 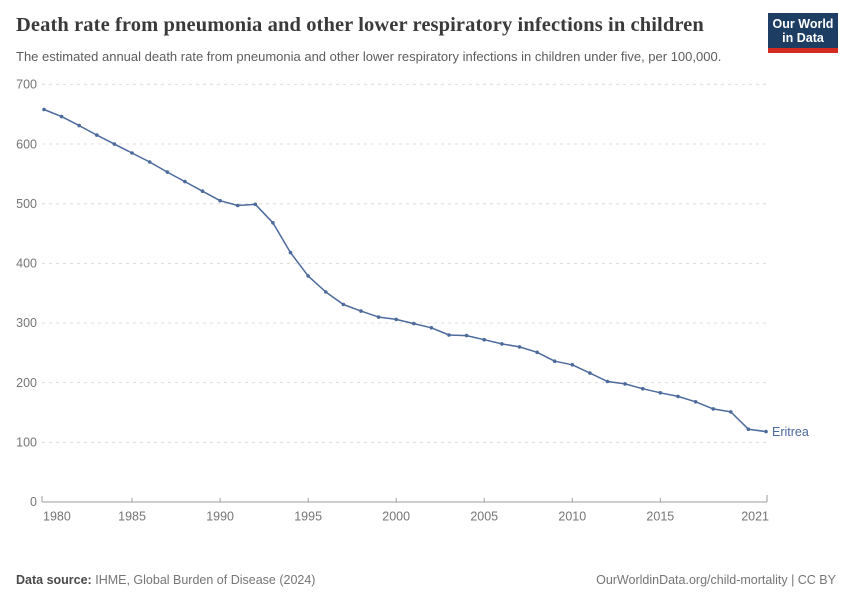 What do you see at coordinates (308, 516) in the screenshot?
I see `x-tick-label: 1995` at bounding box center [308, 516].